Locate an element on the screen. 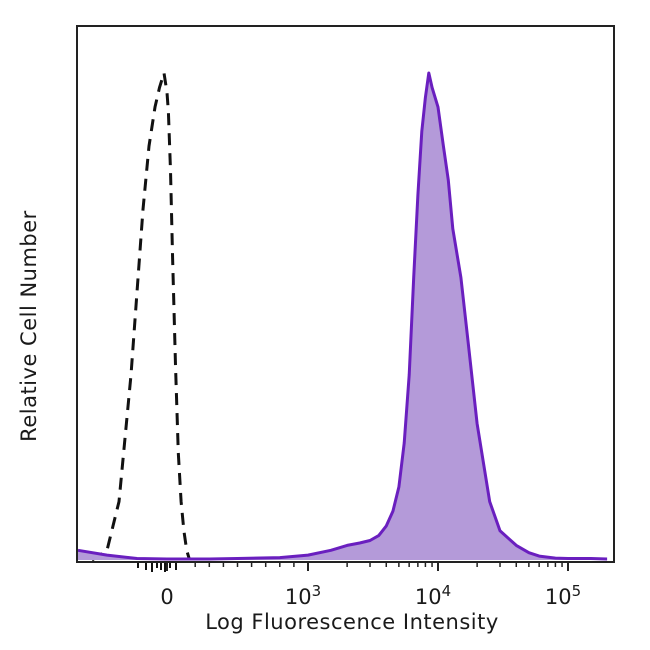 Image resolution: width=650 pixels, height=650 pixels. x-tick-label: 104 is located at coordinates (433, 595).